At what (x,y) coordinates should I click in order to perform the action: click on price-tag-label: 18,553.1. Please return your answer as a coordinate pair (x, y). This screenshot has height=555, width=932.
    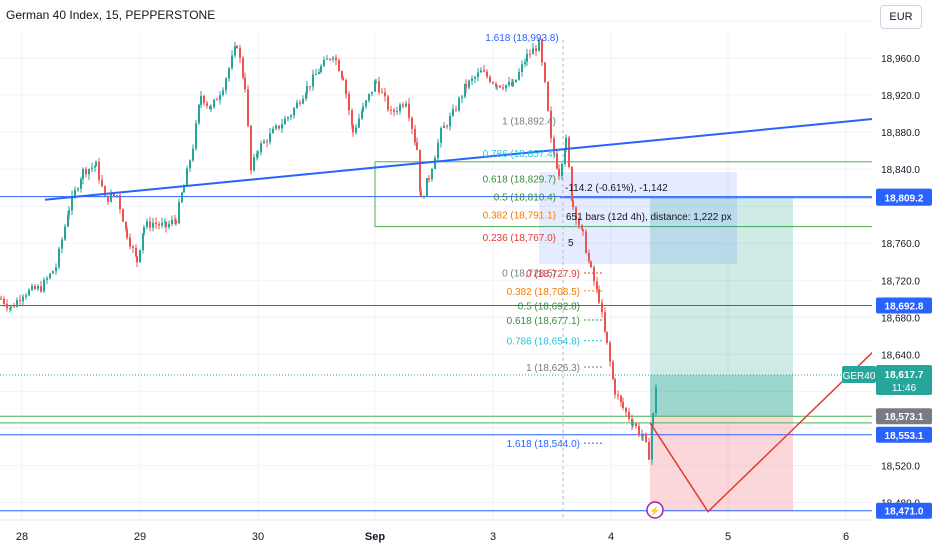
    Looking at the image, I should click on (904, 436).